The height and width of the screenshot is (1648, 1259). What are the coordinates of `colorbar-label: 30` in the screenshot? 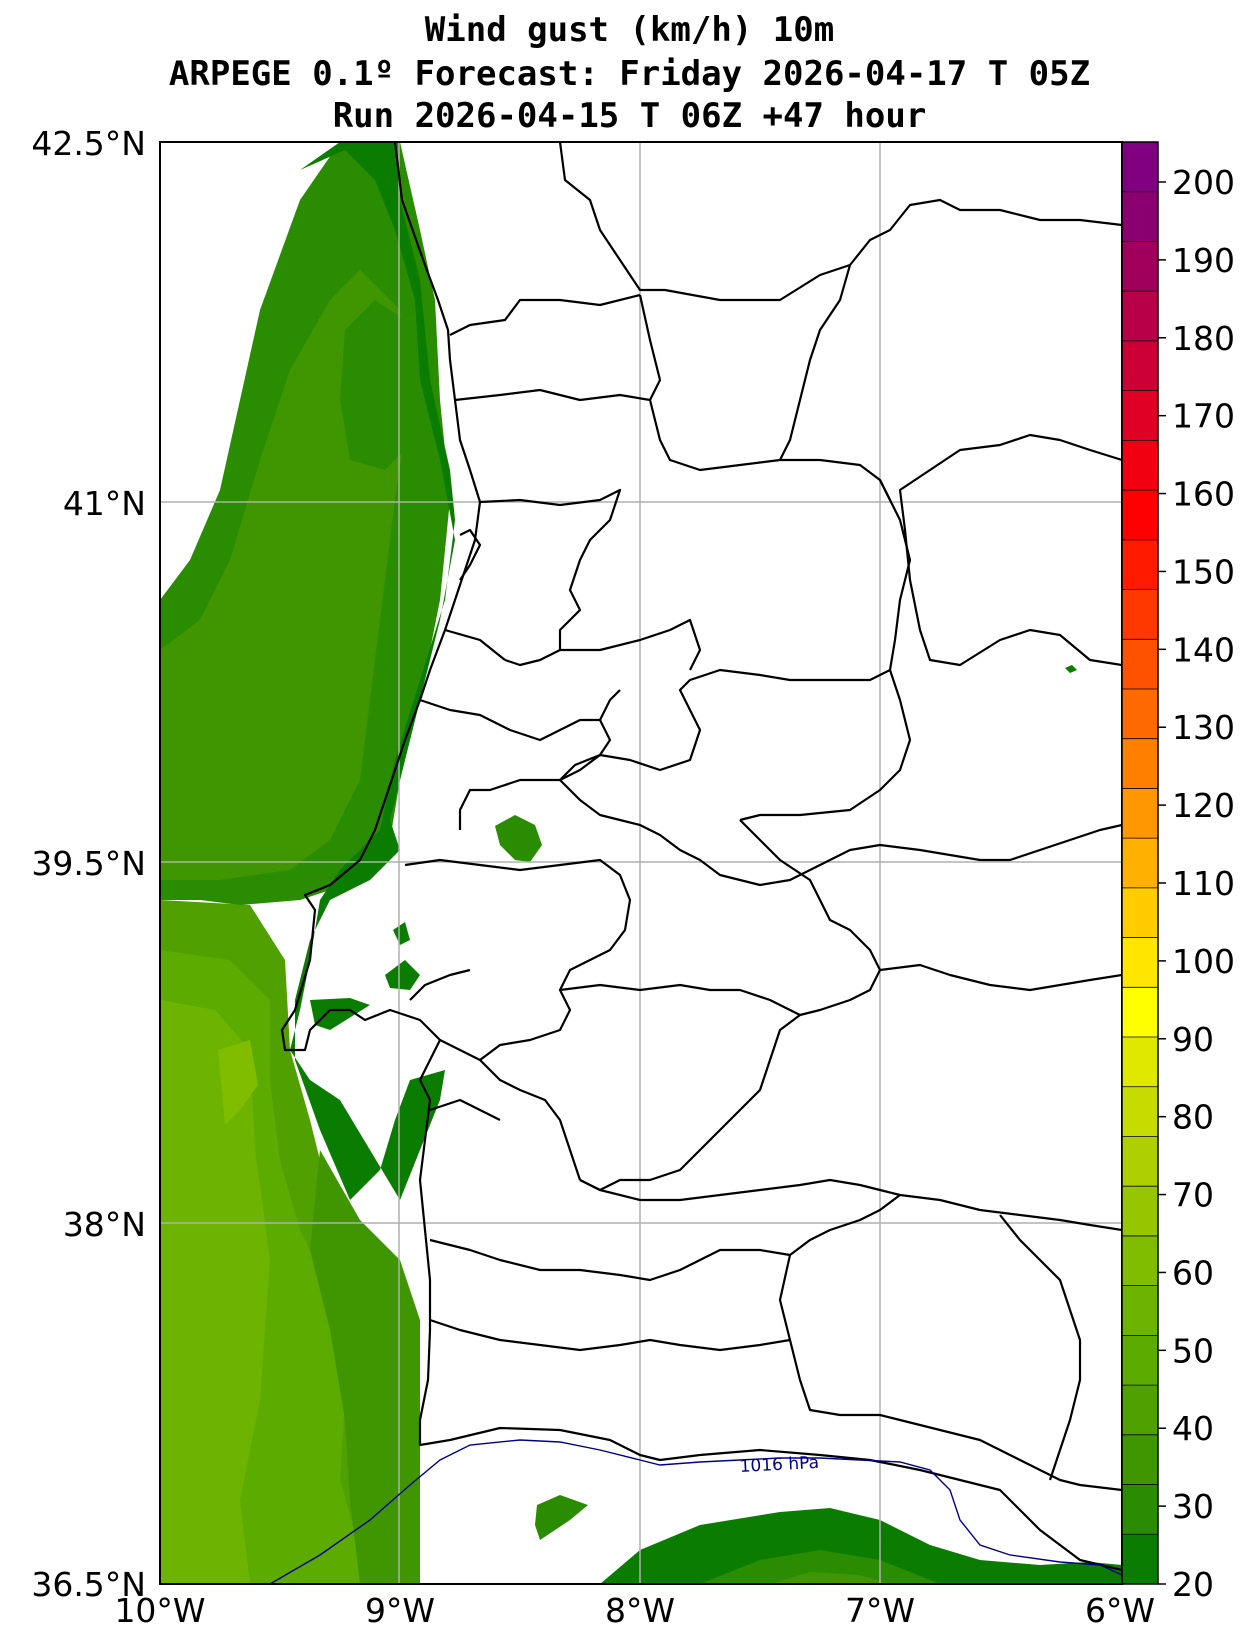 It's located at (1193, 1506).